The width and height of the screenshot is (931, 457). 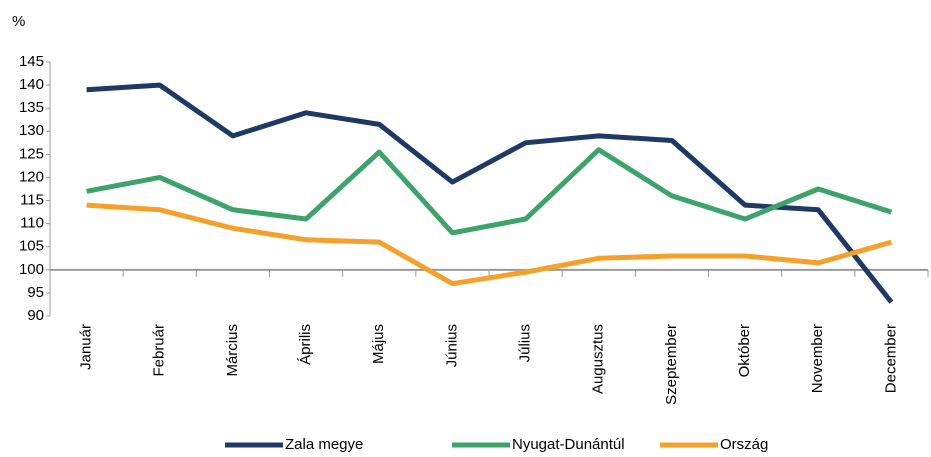 I want to click on y-tick-label: 90, so click(x=35, y=315).